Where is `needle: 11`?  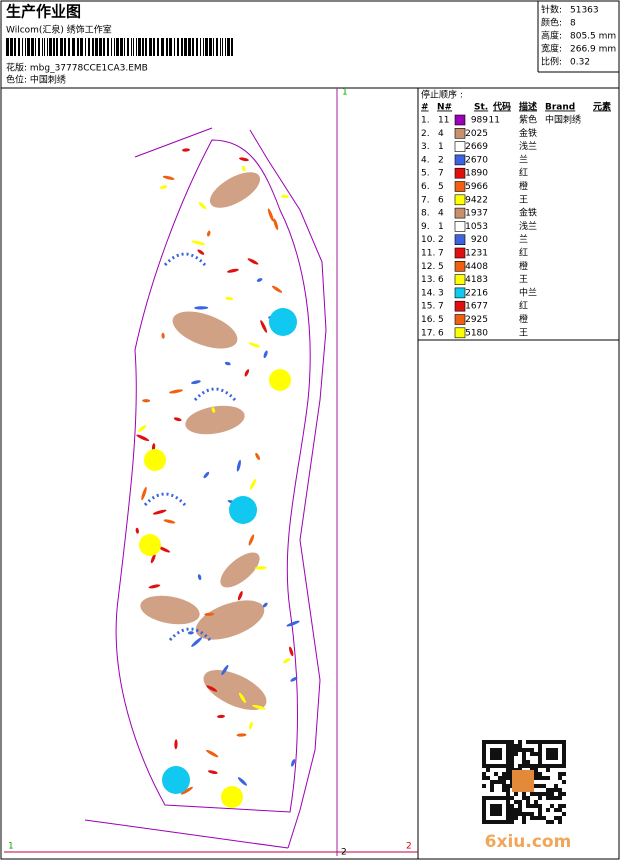
needle: 11 is located at coordinates (443, 121).